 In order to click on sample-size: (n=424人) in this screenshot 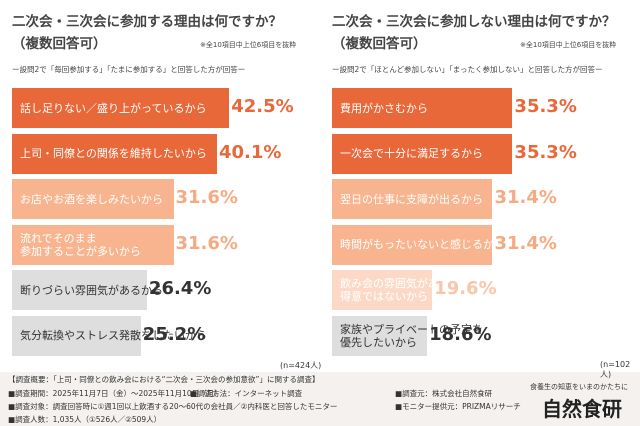, I will do `click(301, 365)`.